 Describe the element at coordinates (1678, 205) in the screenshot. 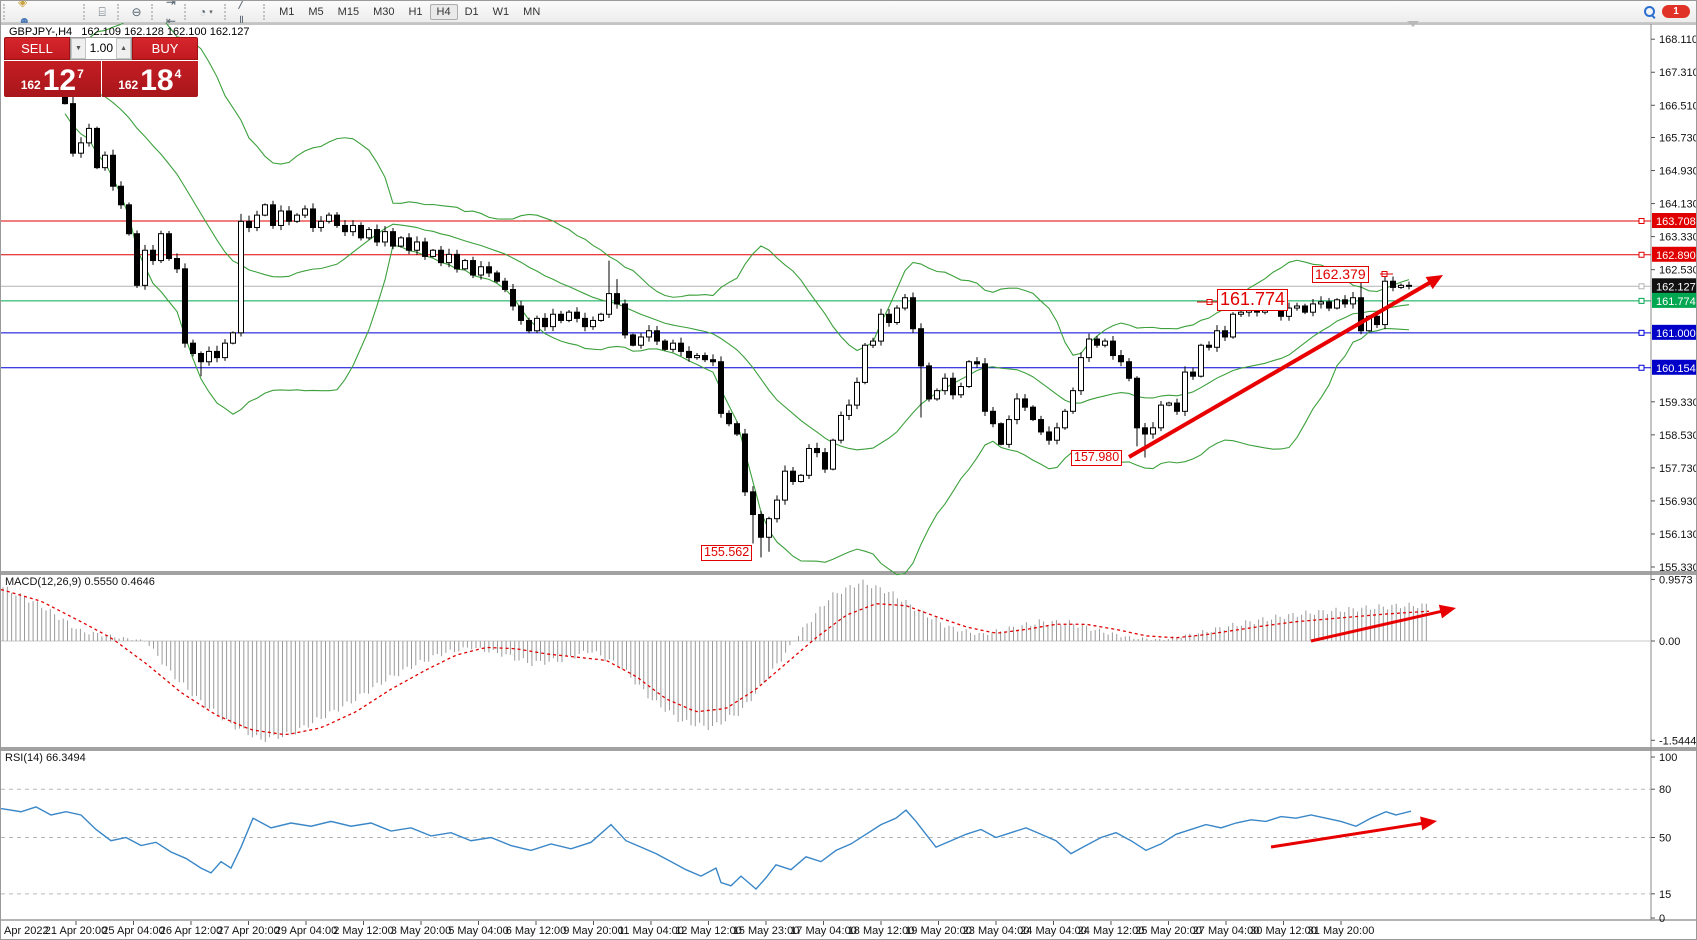

I see `svg-text: 164.130` at that location.